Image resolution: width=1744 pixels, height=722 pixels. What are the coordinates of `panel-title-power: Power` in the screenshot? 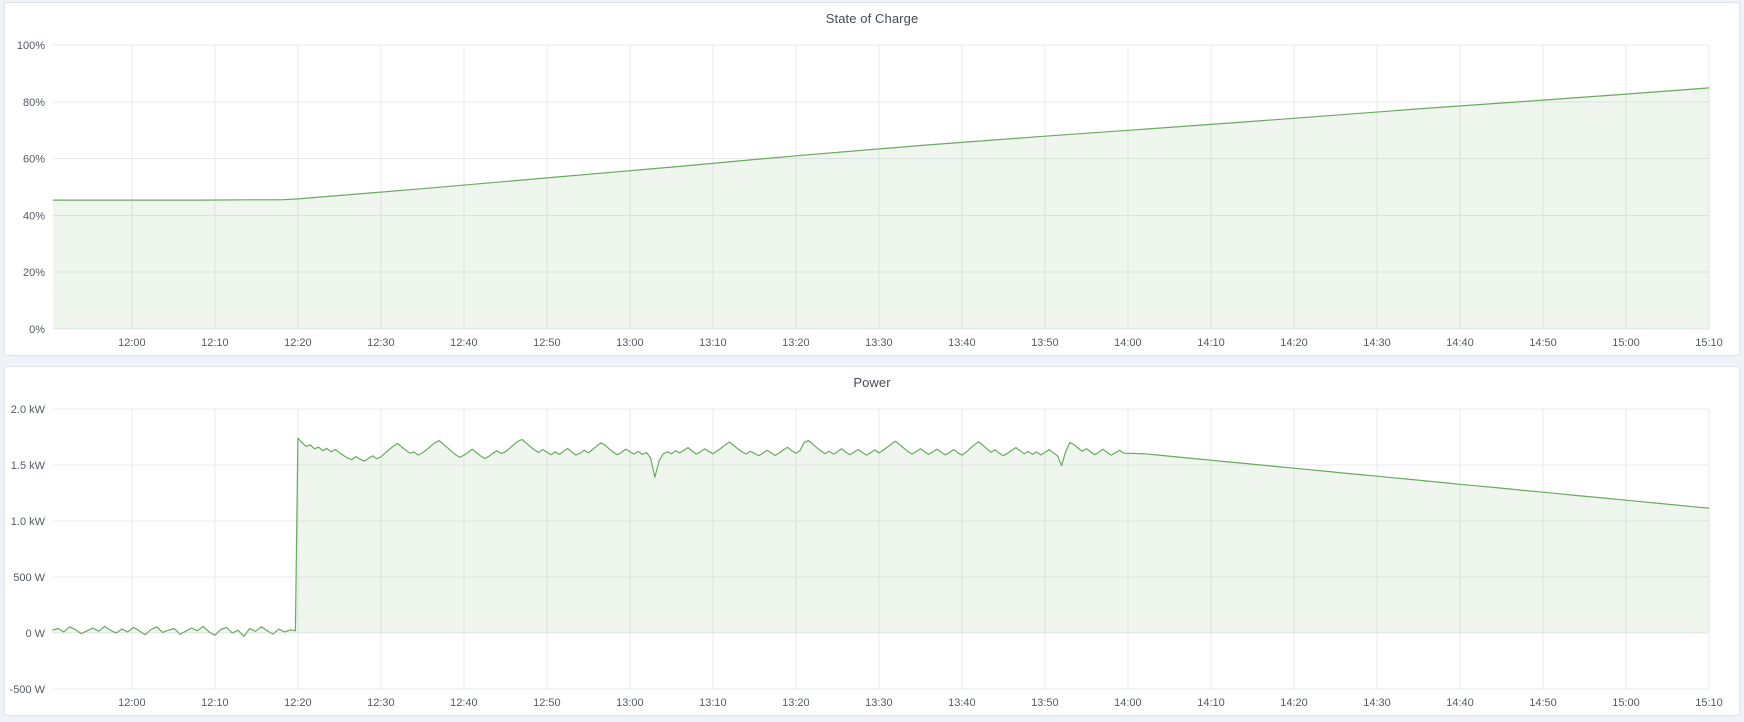 It's located at (872, 382).